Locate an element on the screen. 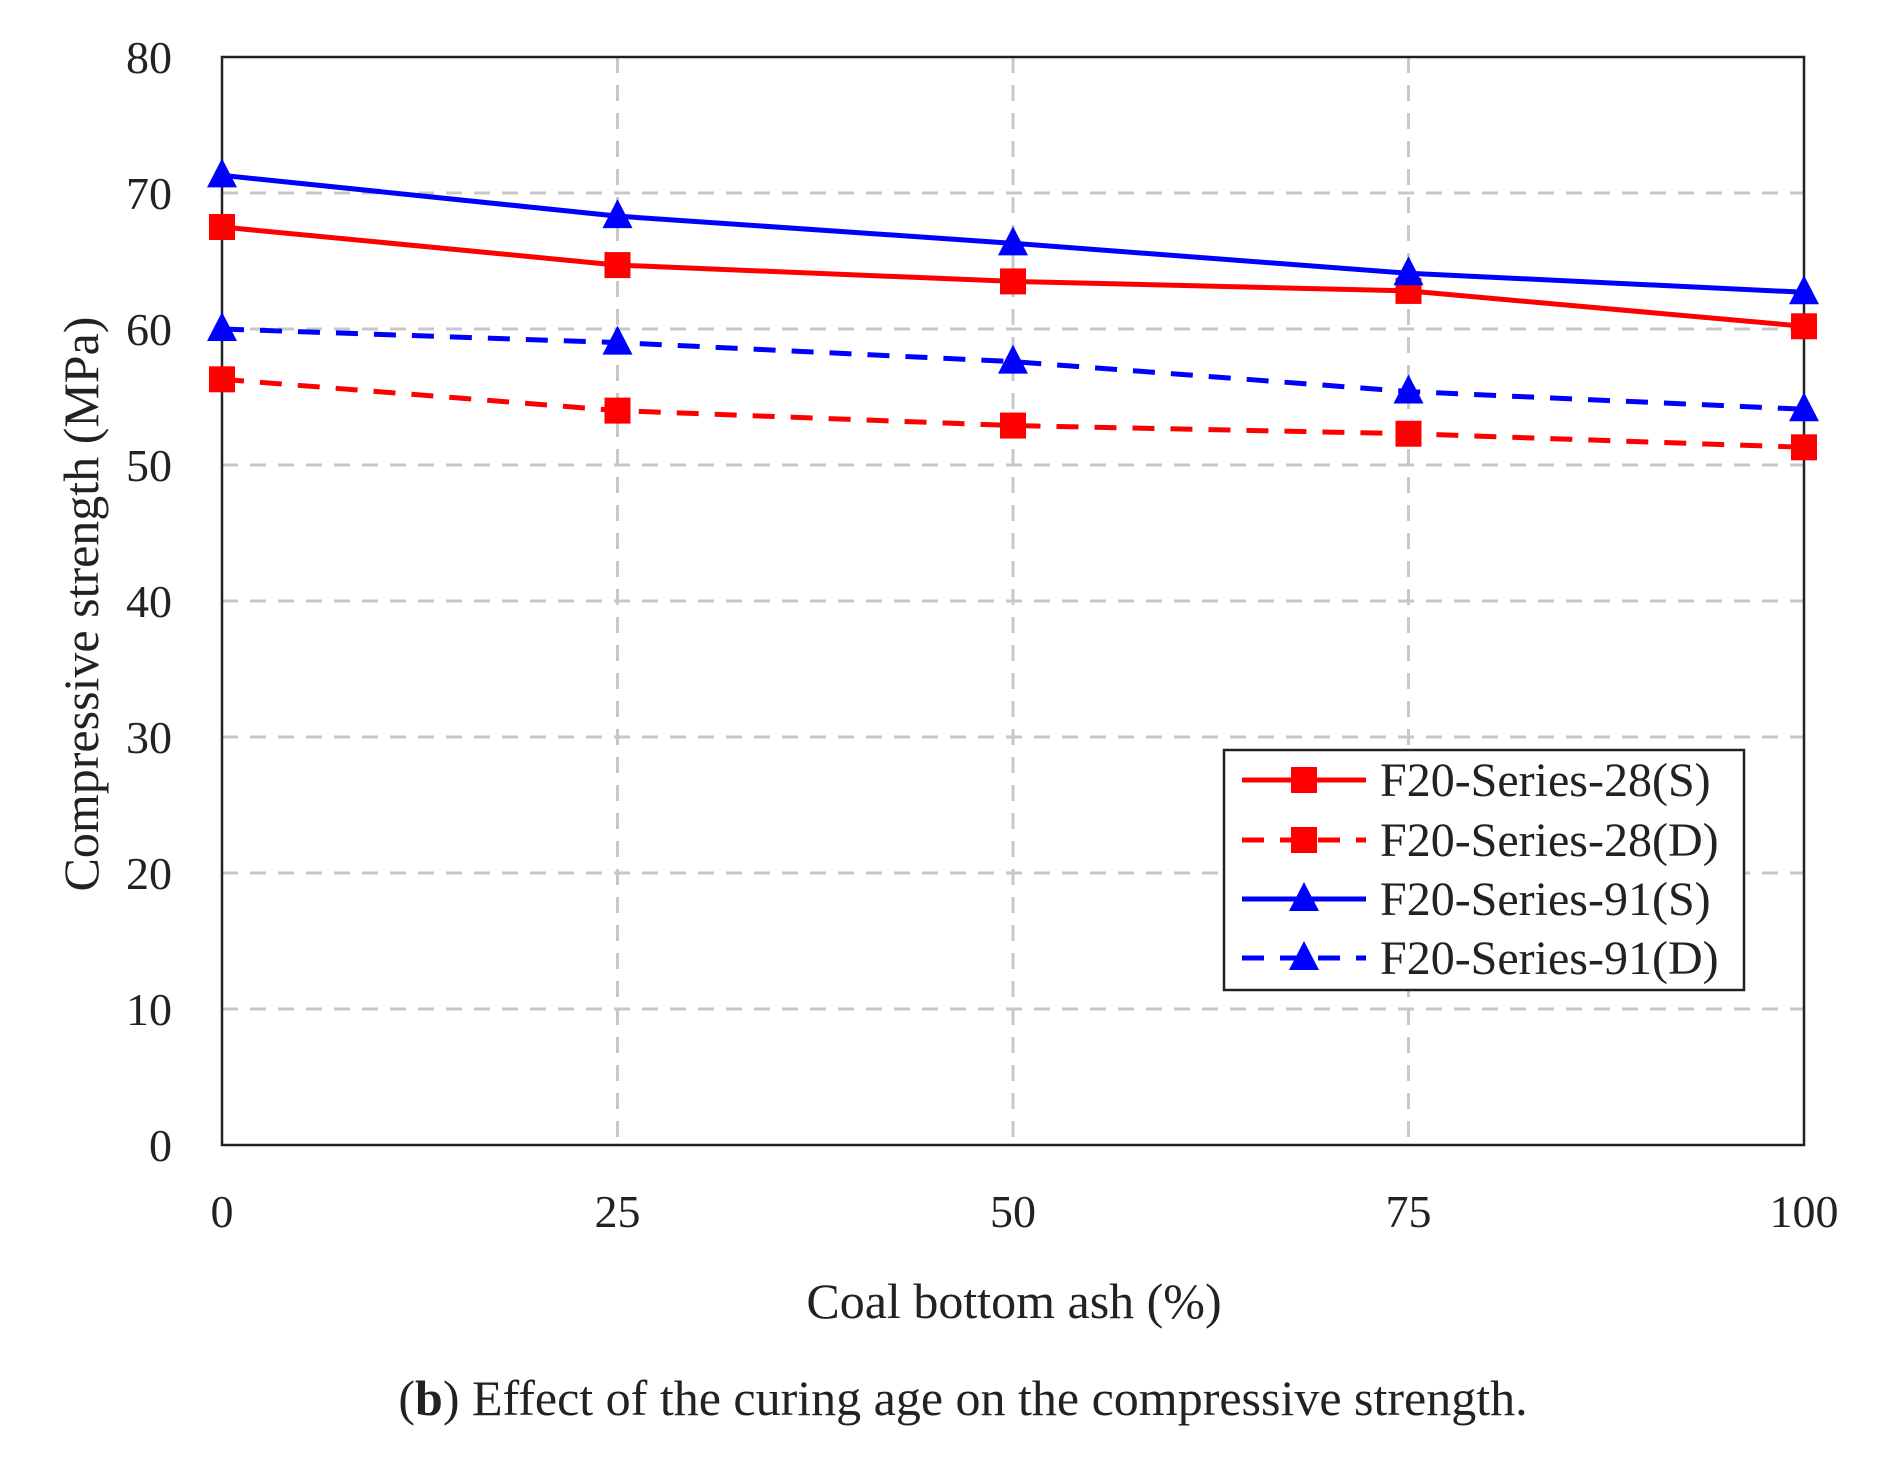 The height and width of the screenshot is (1459, 1882). caption-letter: b is located at coordinates (429, 1398).